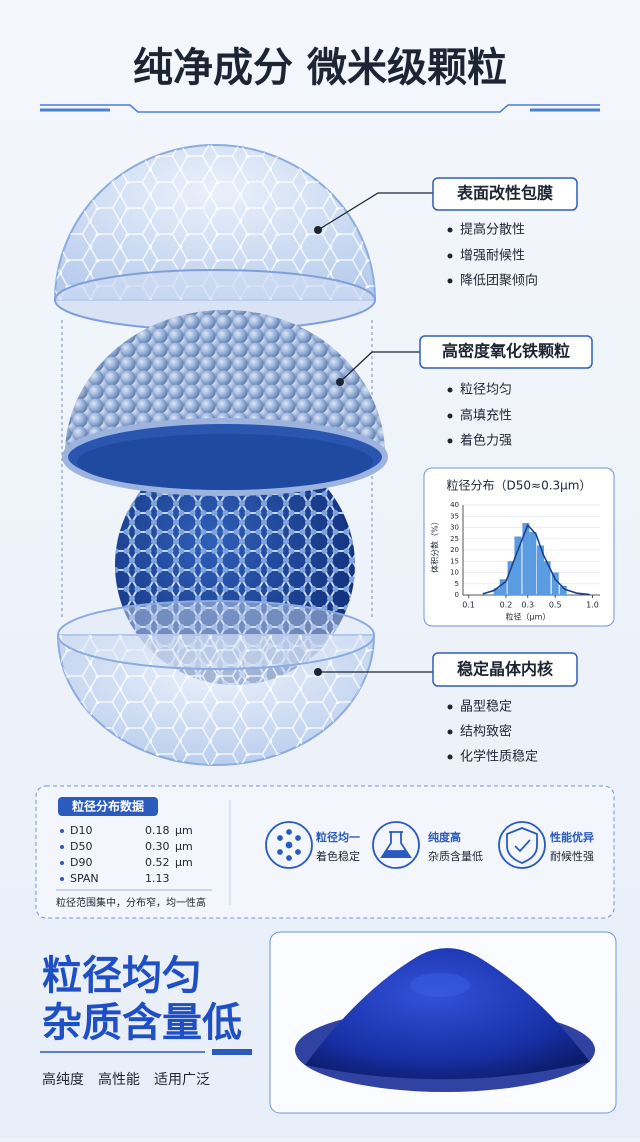 This screenshot has height=1142, width=640. What do you see at coordinates (157, 846) in the screenshot?
I see `row-value: 0.30` at bounding box center [157, 846].